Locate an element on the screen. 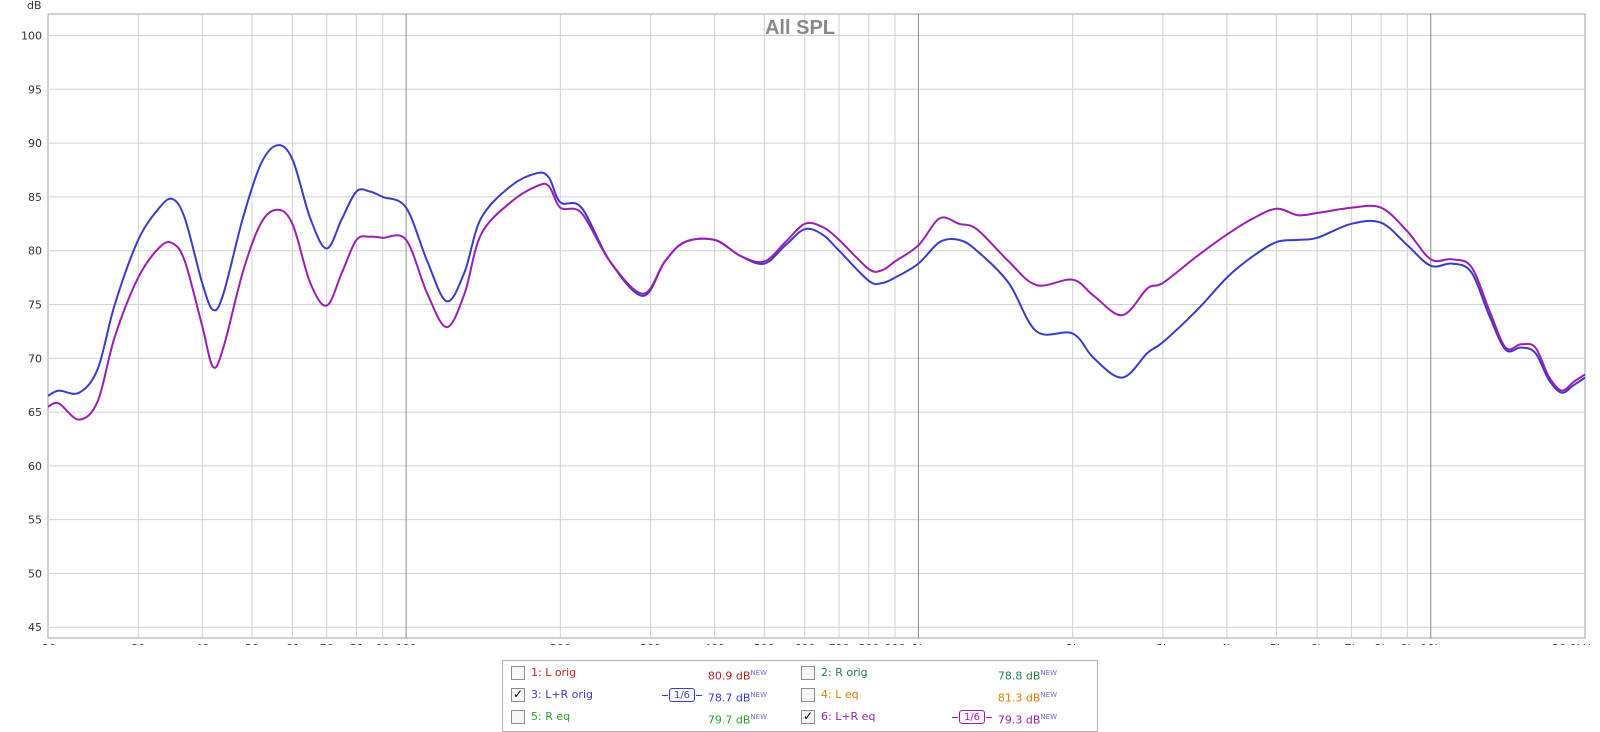 Image resolution: width=1600 pixels, height=732 pixels. x-tick-label: 900 is located at coordinates (894, 643).